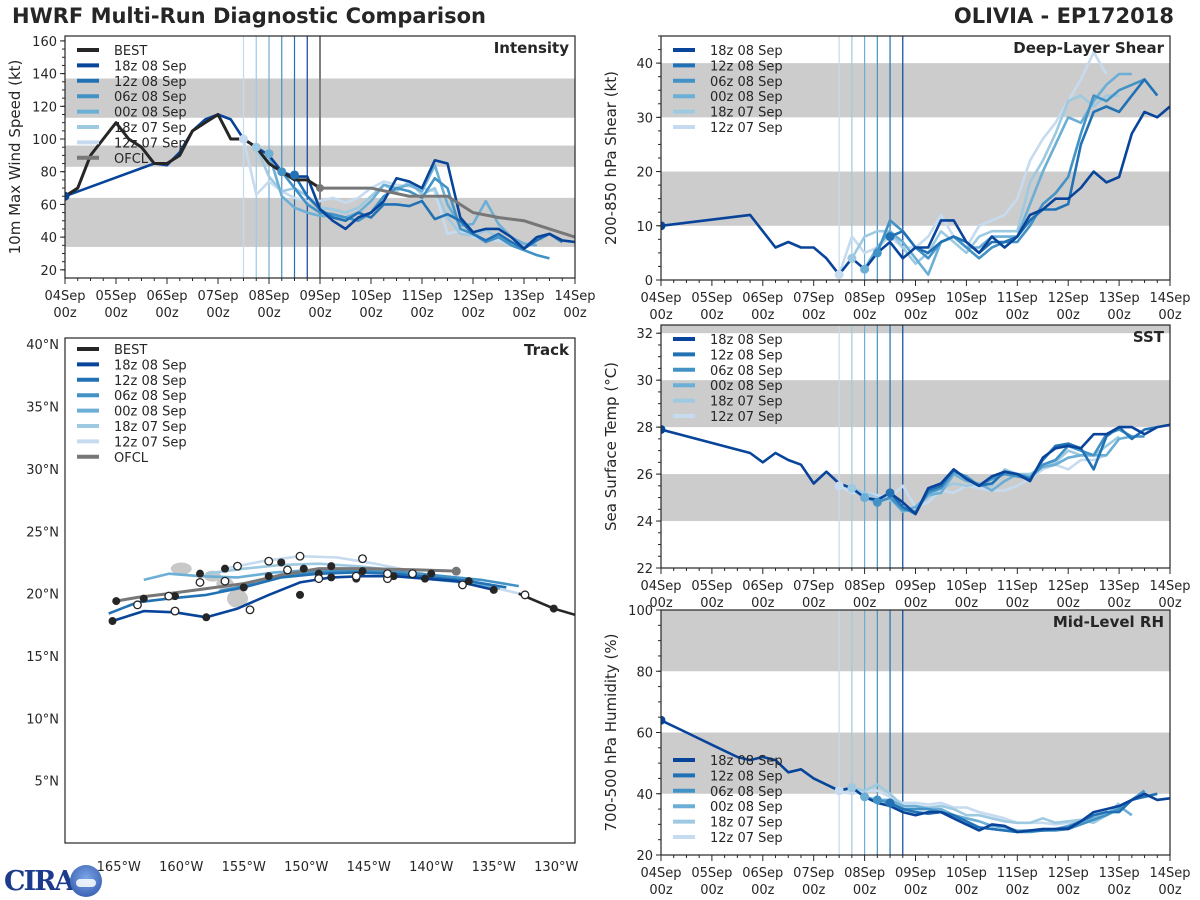  What do you see at coordinates (15, 157) in the screenshot?
I see `y-axis-label: 10m Max Wind Speed (kt)` at bounding box center [15, 157].